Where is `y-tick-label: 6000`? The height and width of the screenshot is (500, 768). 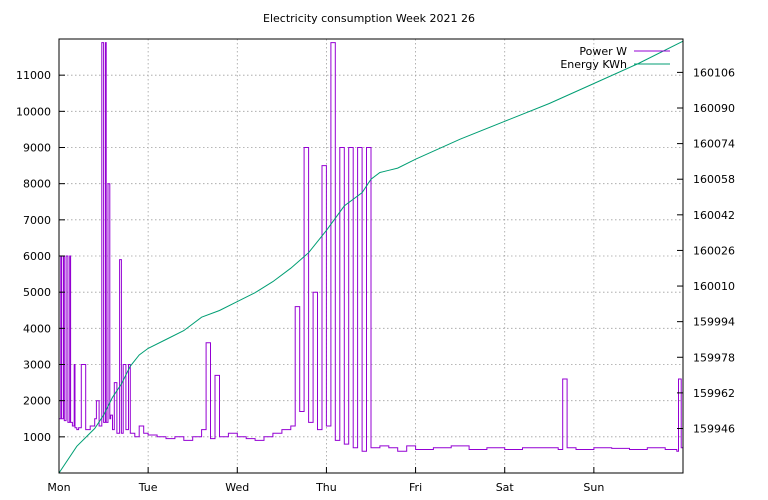 y-tick-label: 6000 is located at coordinates (37, 256).